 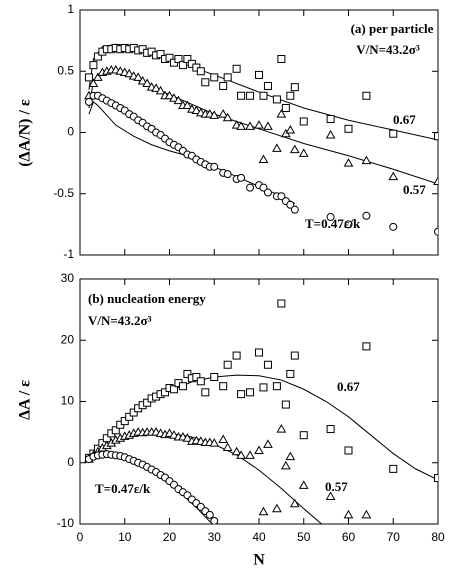 I want to click on x-tick-label: 60, so click(x=349, y=537).